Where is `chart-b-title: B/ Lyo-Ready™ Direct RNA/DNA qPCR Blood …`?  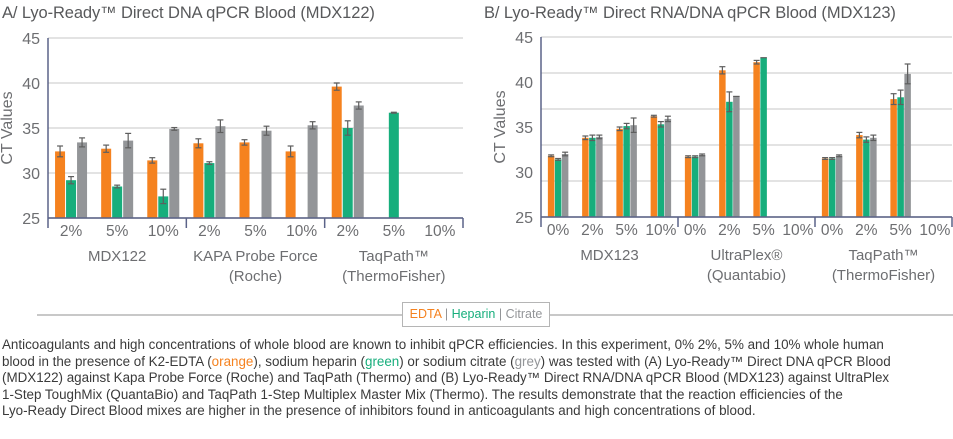 chart-b-title: B/ Lyo-Ready™ Direct RNA/DNA qPCR Blood … is located at coordinates (690, 13).